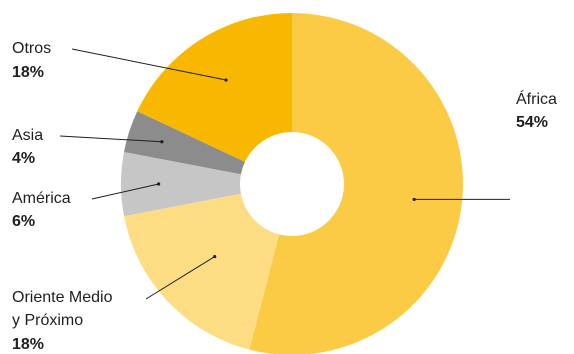  I want to click on slice-label-asia: Asia, so click(27, 135).